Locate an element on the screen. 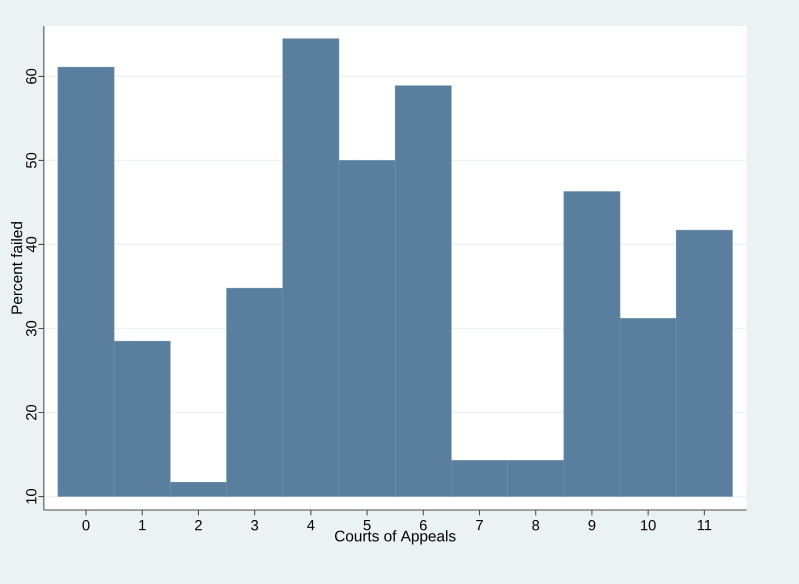 The height and width of the screenshot is (584, 799). x-tick-label: 0 is located at coordinates (86, 525).